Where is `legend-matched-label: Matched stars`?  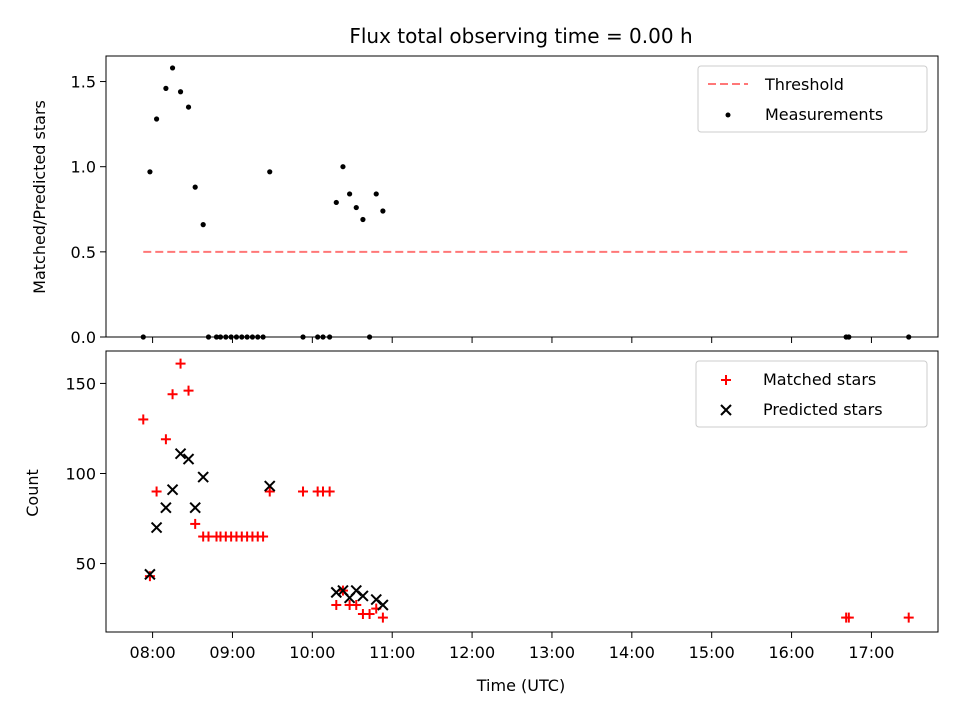 legend-matched-label: Matched stars is located at coordinates (819, 379).